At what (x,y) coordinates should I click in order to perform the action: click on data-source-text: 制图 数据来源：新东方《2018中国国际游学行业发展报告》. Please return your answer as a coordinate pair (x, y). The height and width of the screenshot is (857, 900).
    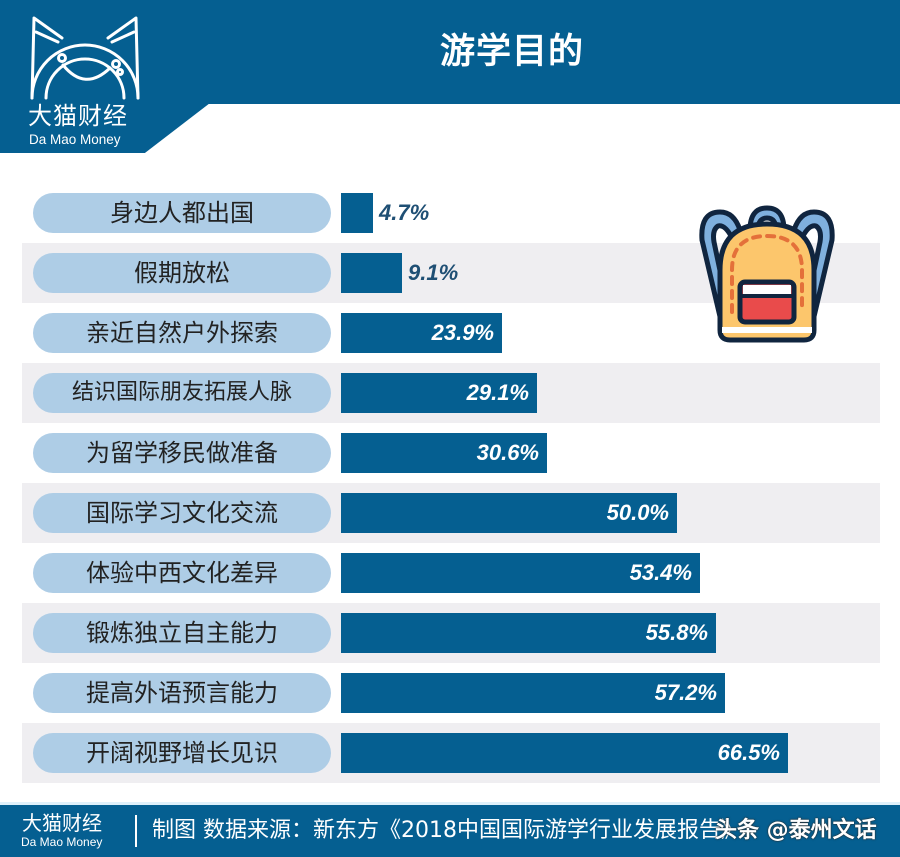
    Looking at the image, I should click on (447, 830).